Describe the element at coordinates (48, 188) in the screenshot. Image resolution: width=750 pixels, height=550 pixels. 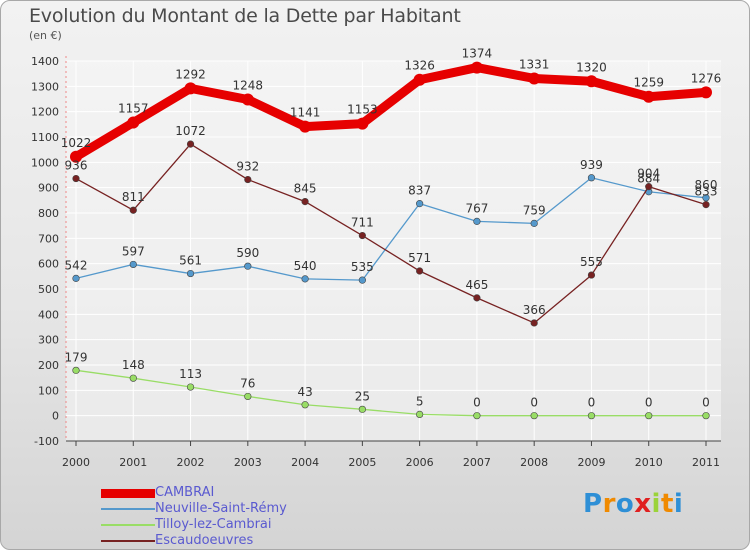
I see `y-tick-label: 900` at that location.